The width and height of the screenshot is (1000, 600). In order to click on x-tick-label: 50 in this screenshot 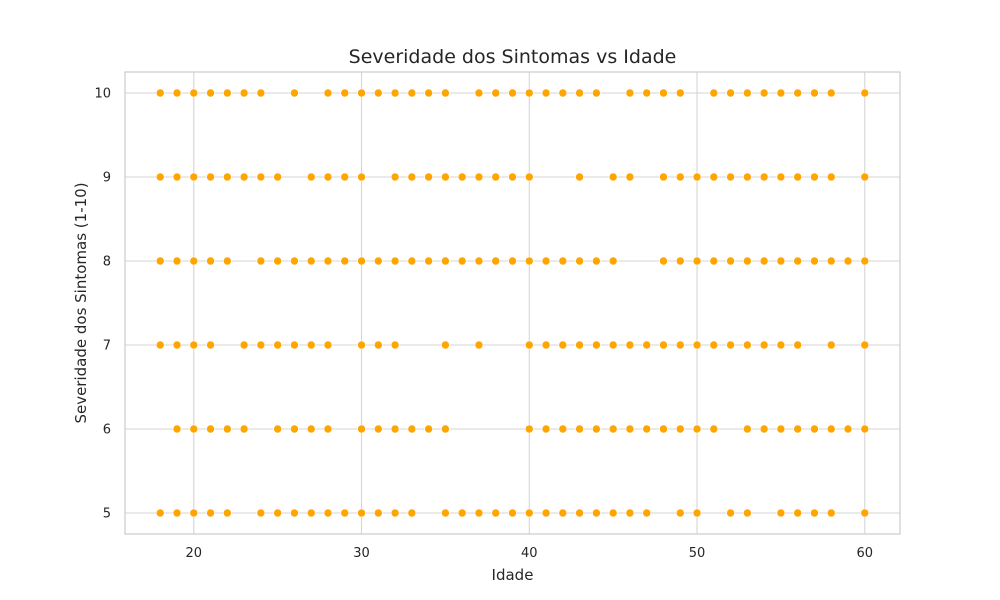, I will do `click(697, 553)`.